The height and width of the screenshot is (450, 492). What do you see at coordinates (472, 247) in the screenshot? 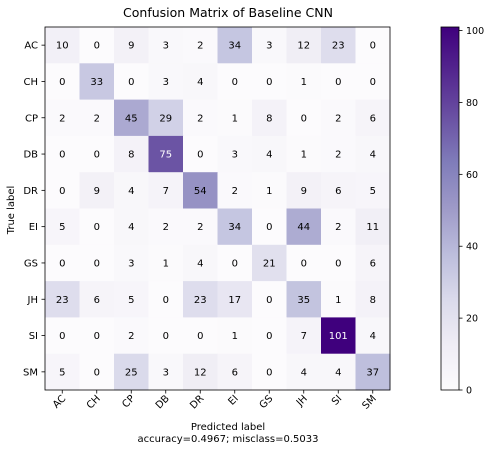
I see `colorbar-tick-label: 40` at bounding box center [472, 247].